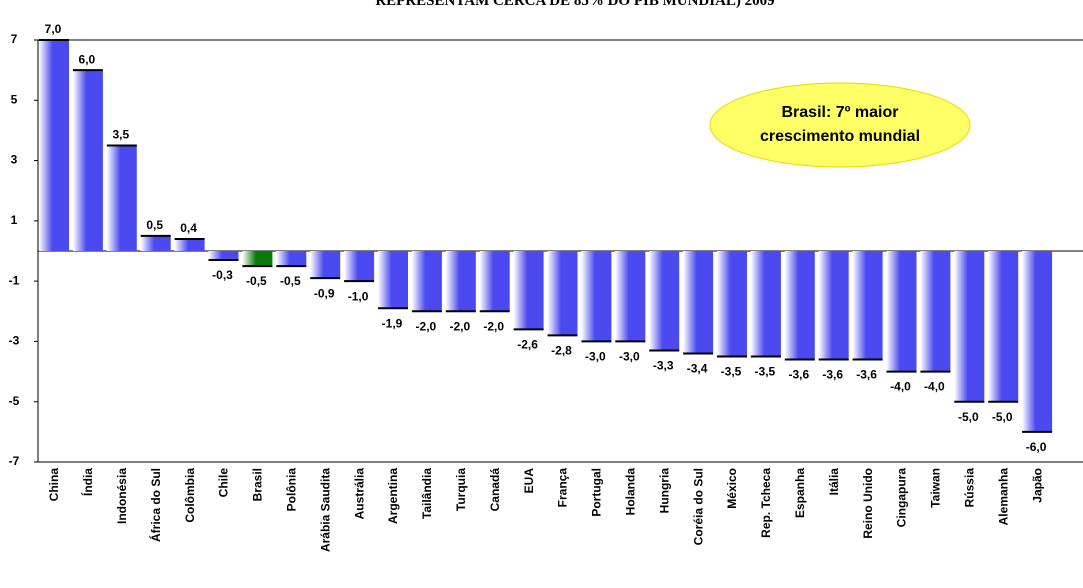 This screenshot has width=1083, height=588. Describe the element at coordinates (732, 488) in the screenshot. I see `x-tick-label: México` at that location.